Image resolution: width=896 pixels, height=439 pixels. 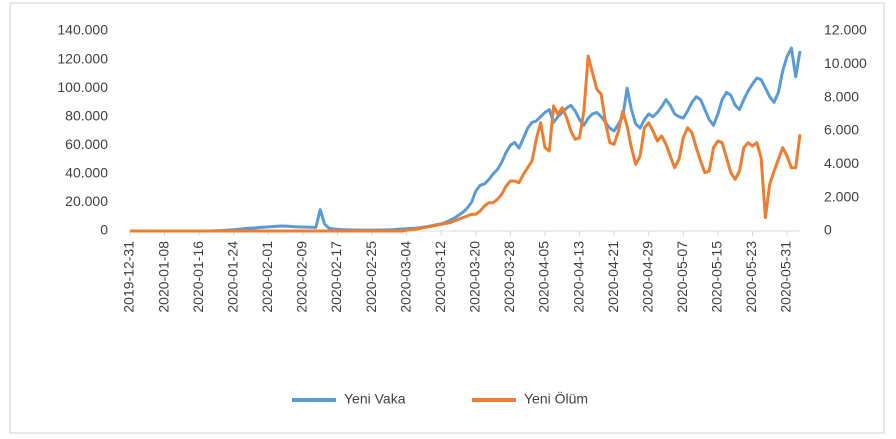 What do you see at coordinates (198, 277) in the screenshot?
I see `x-tick-label: 2020-01-16` at bounding box center [198, 277].